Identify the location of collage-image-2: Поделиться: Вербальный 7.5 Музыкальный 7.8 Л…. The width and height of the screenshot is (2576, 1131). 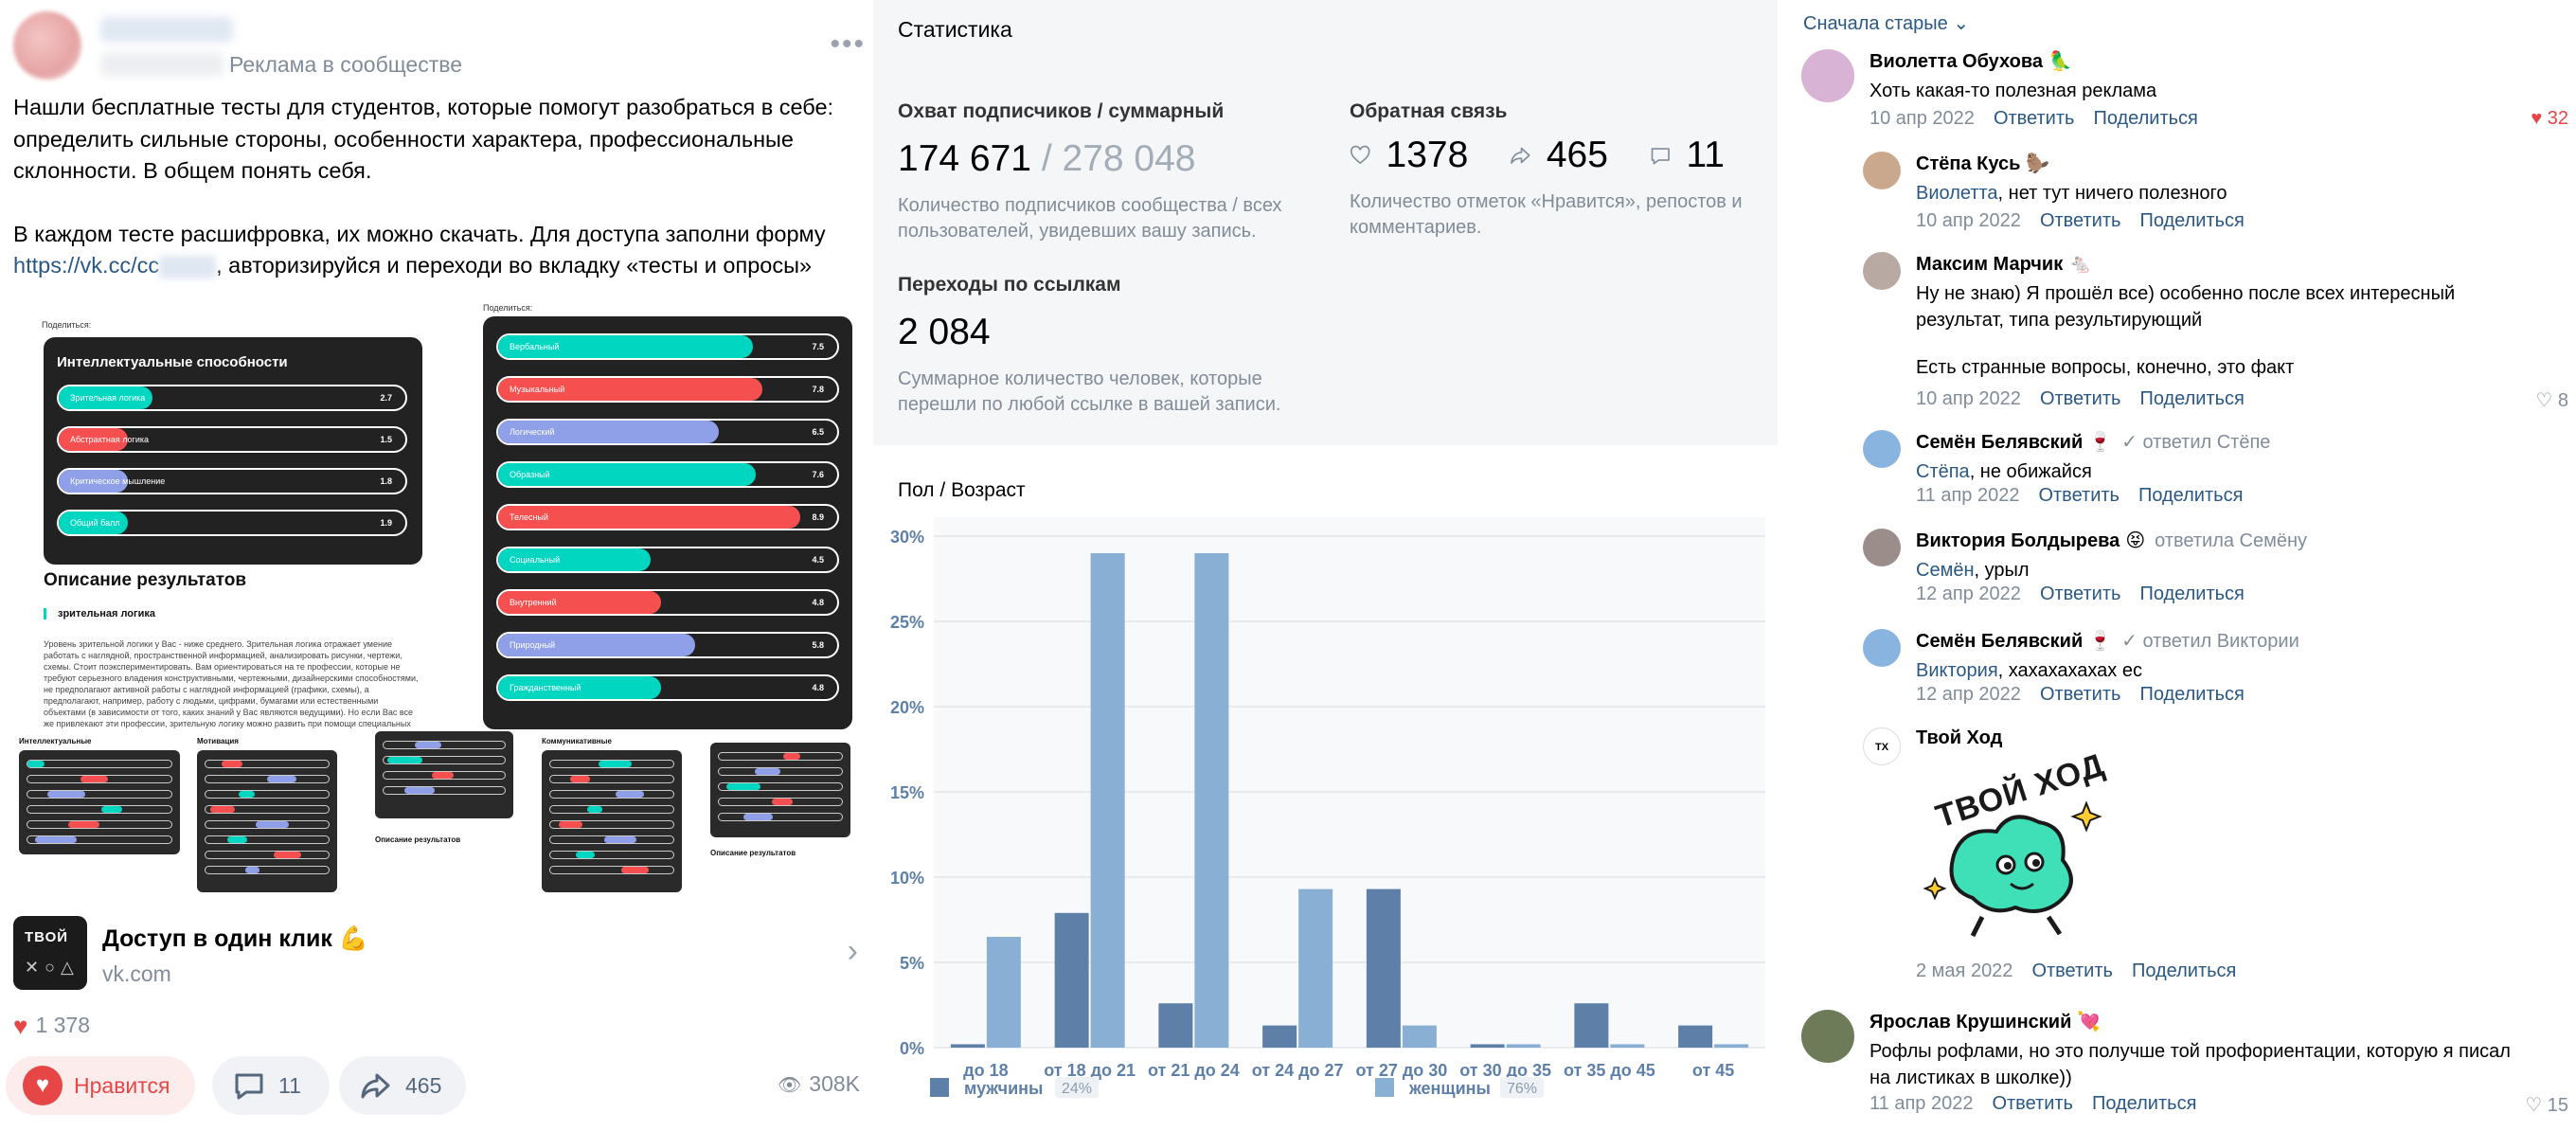
(664, 512).